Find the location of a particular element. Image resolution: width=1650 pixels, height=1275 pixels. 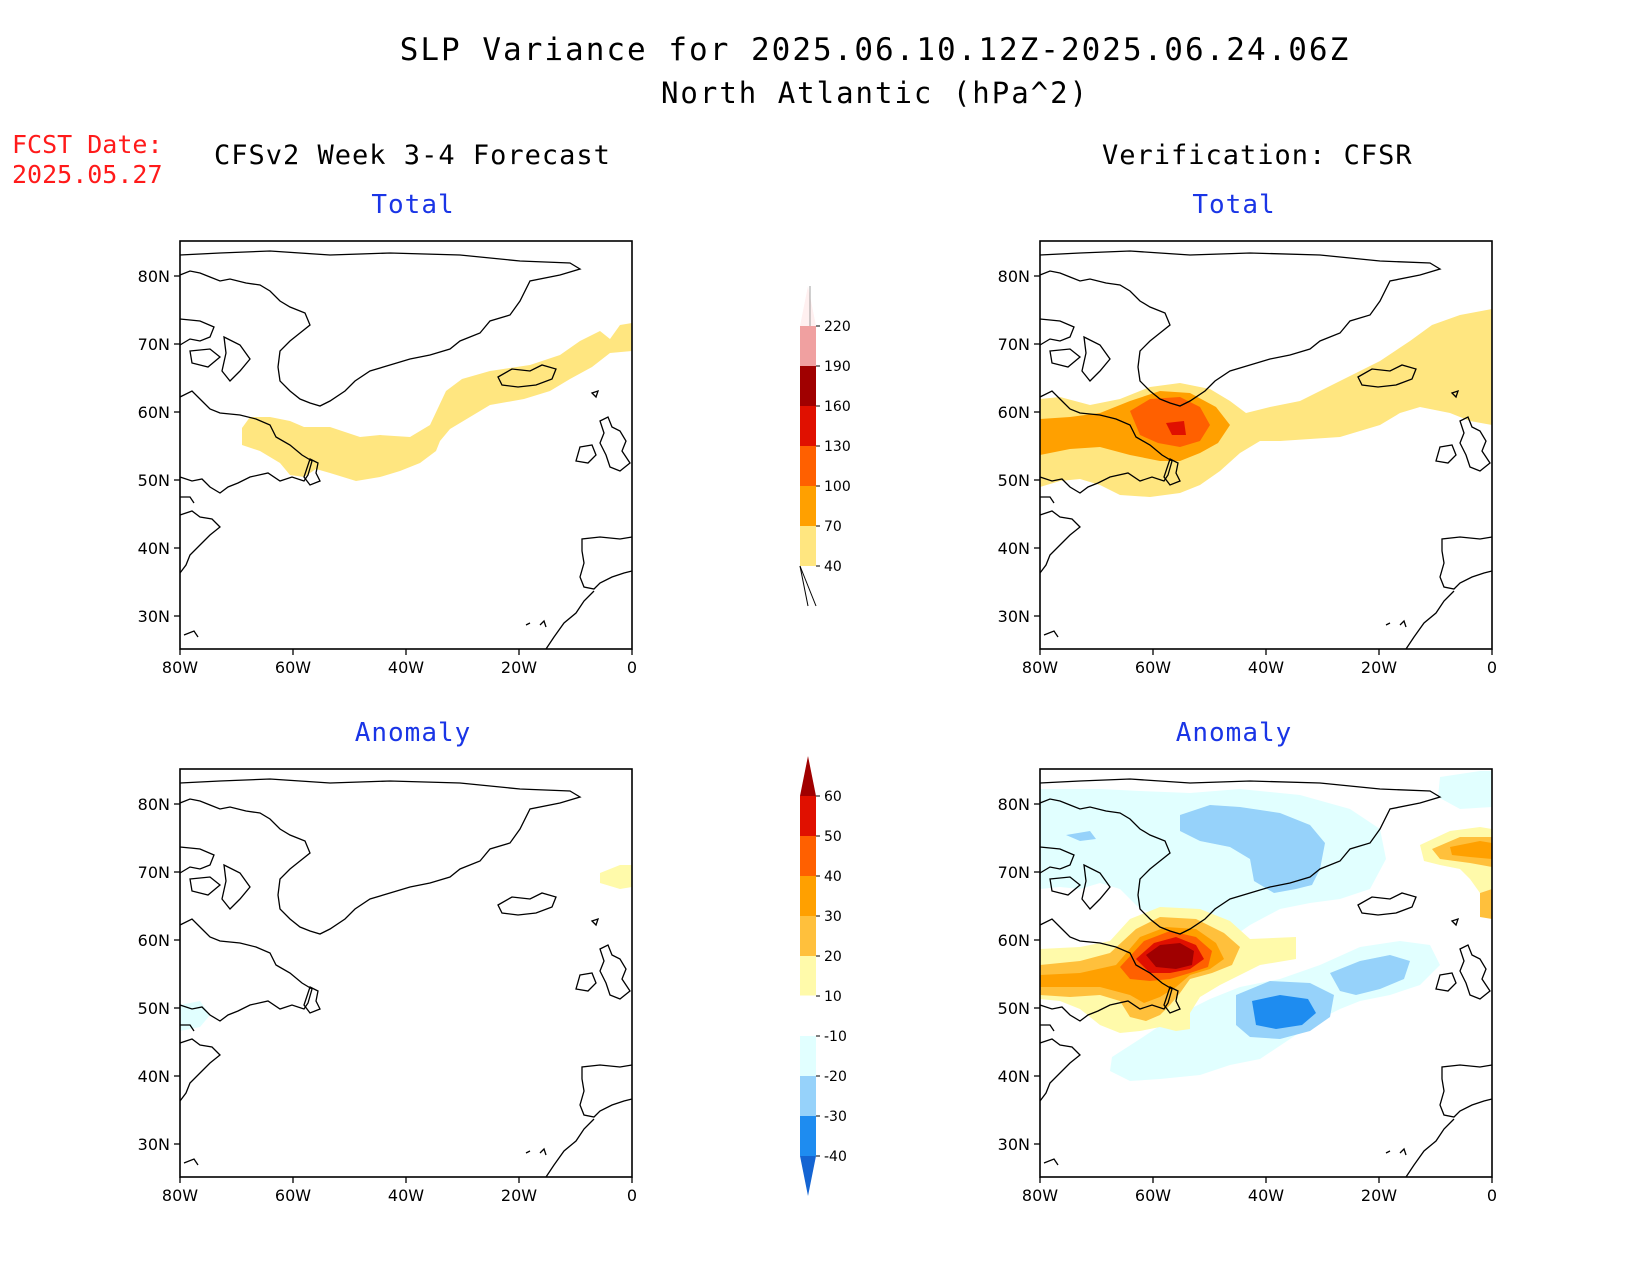

map-verification-anomaly is located at coordinates (1266, 973).